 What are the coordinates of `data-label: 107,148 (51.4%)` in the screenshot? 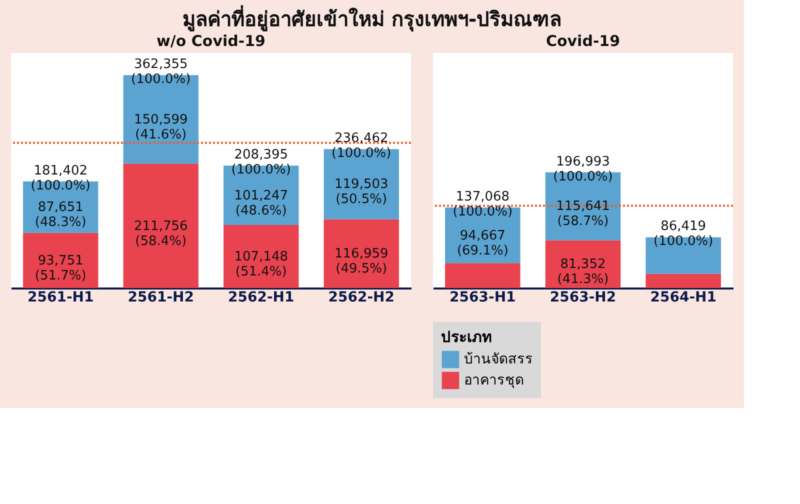 It's located at (261, 265).